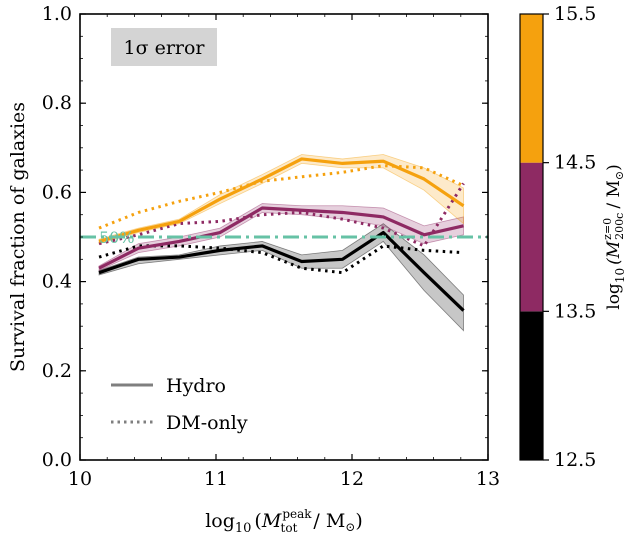 This screenshot has width=628, height=535. Describe the element at coordinates (207, 423) in the screenshot. I see `legend-dmonly-label: DM-only` at that location.